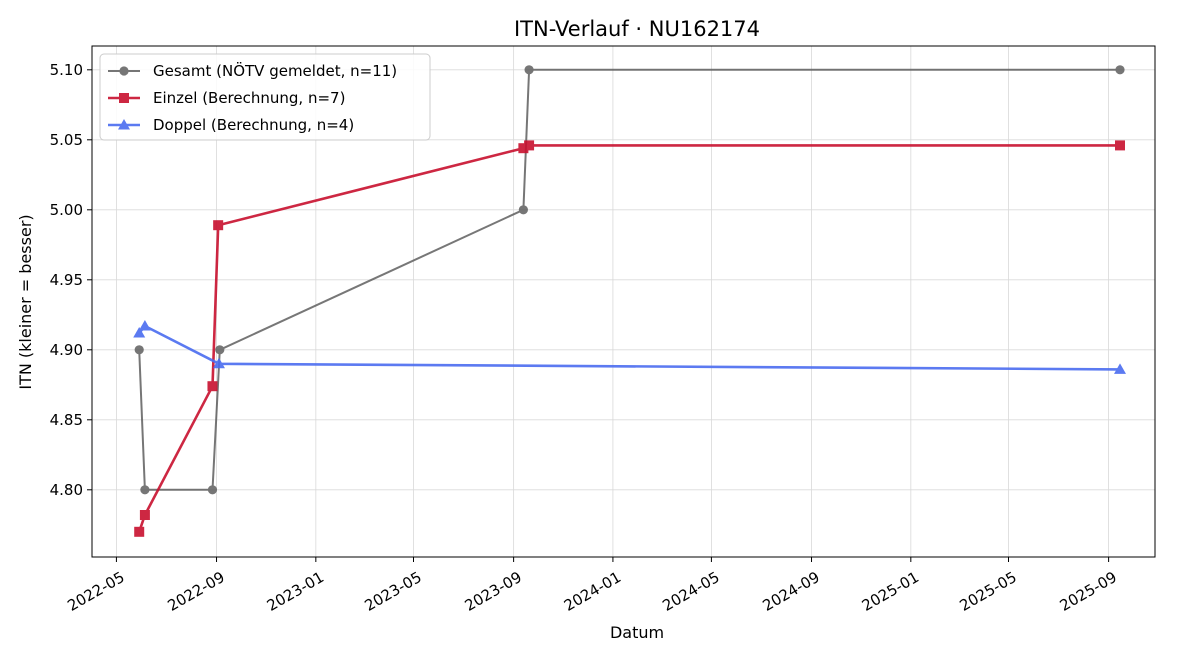  I want to click on legend-label: Einzel (Berechnung, n=7), so click(249, 98).